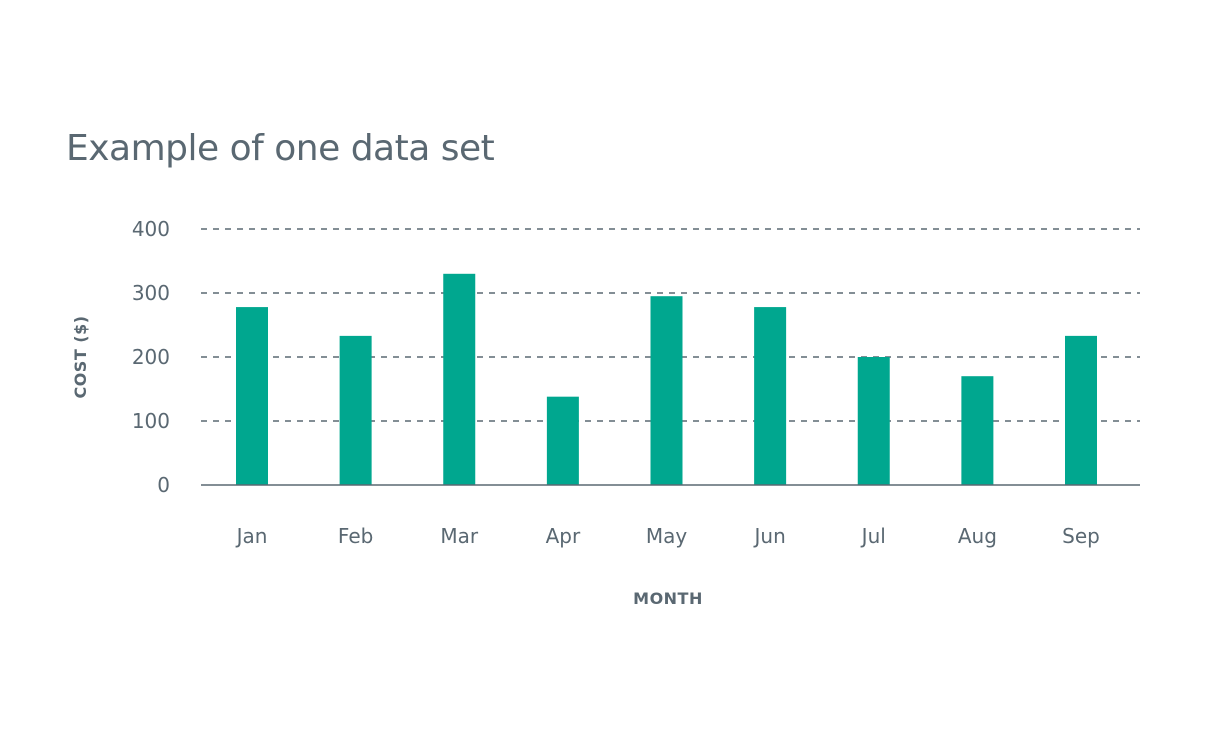  What do you see at coordinates (873, 536) in the screenshot?
I see `x-tick-label: Jul` at bounding box center [873, 536].